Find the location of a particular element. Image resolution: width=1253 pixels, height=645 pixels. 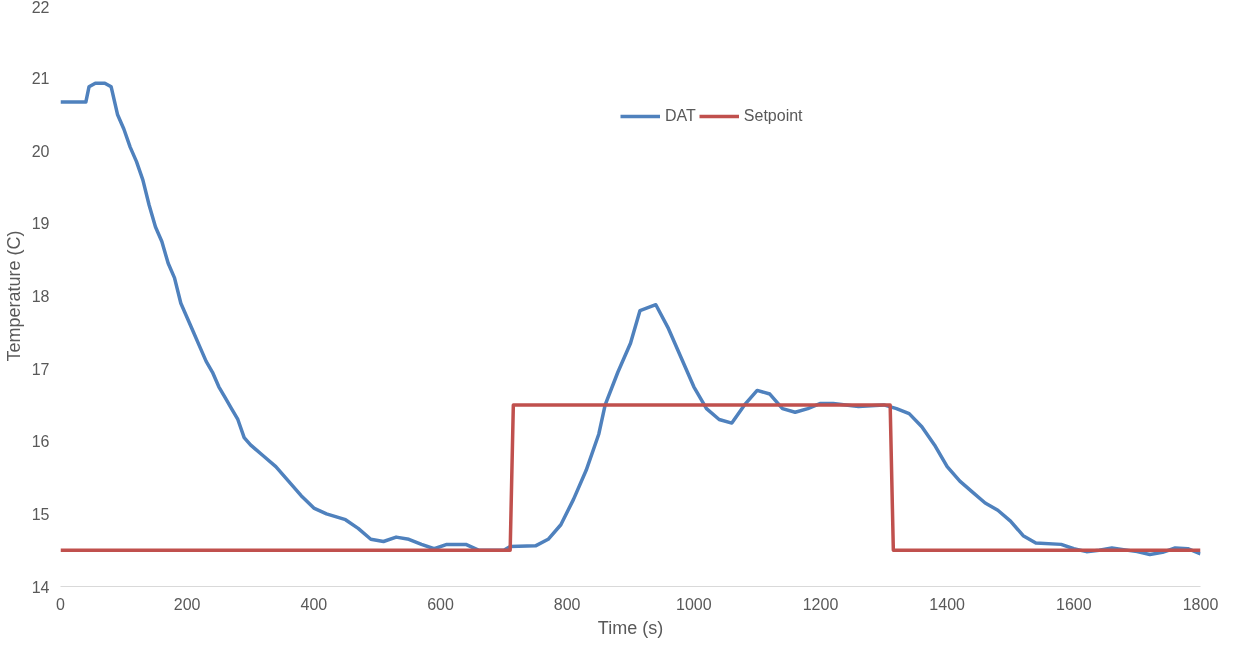

x-tick-label: 1400 is located at coordinates (947, 604).